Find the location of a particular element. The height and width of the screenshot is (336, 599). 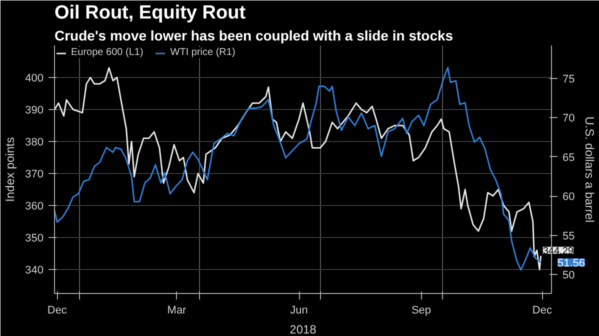

y2-tick-label: 60 is located at coordinates (568, 197).